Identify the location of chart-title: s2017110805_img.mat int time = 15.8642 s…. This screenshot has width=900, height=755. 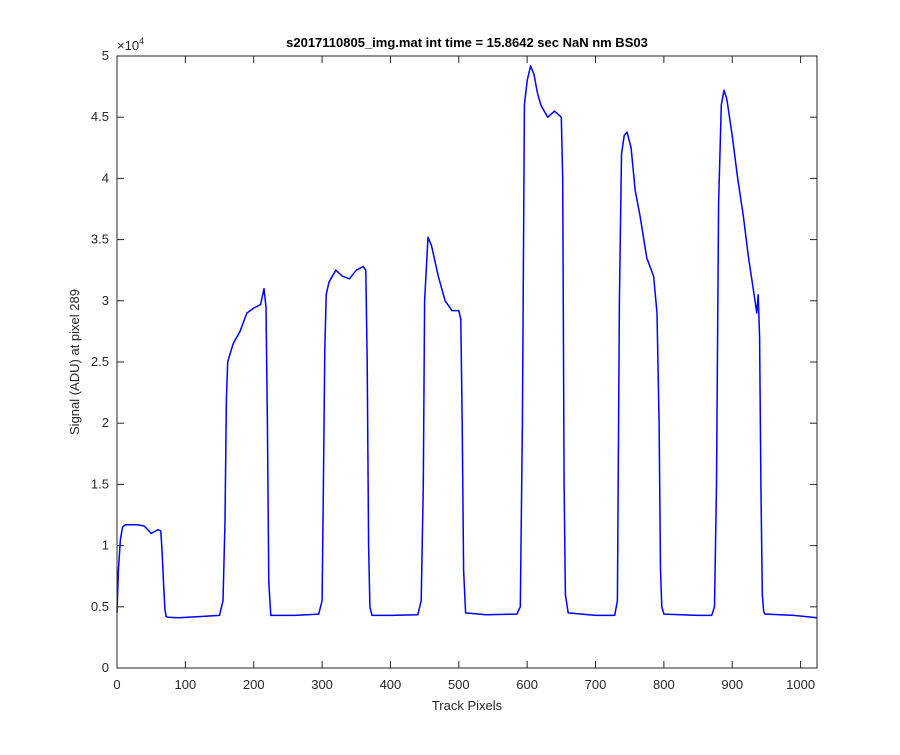
(467, 42).